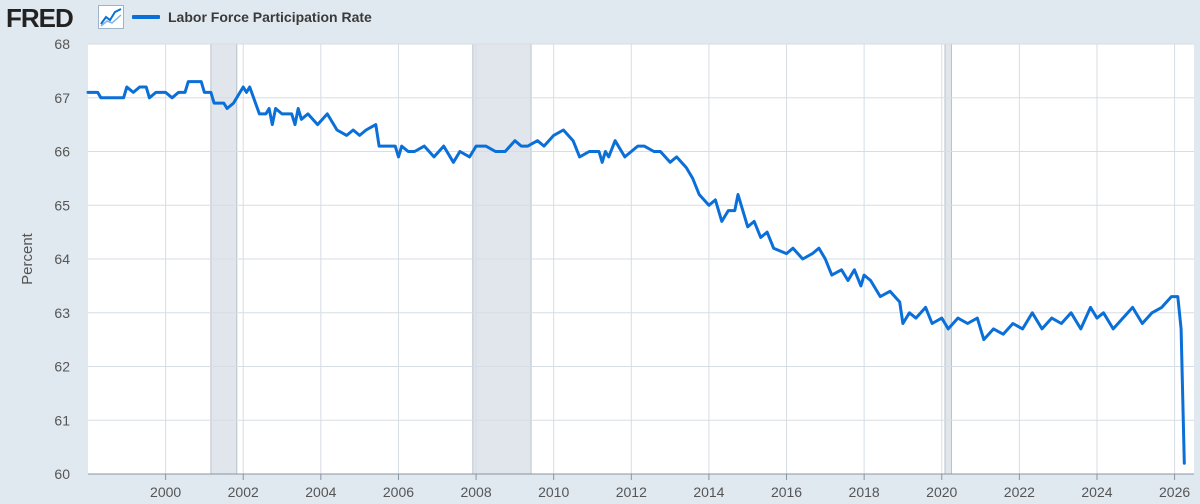  What do you see at coordinates (62, 98) in the screenshot?
I see `y-tick-label: 67` at bounding box center [62, 98].